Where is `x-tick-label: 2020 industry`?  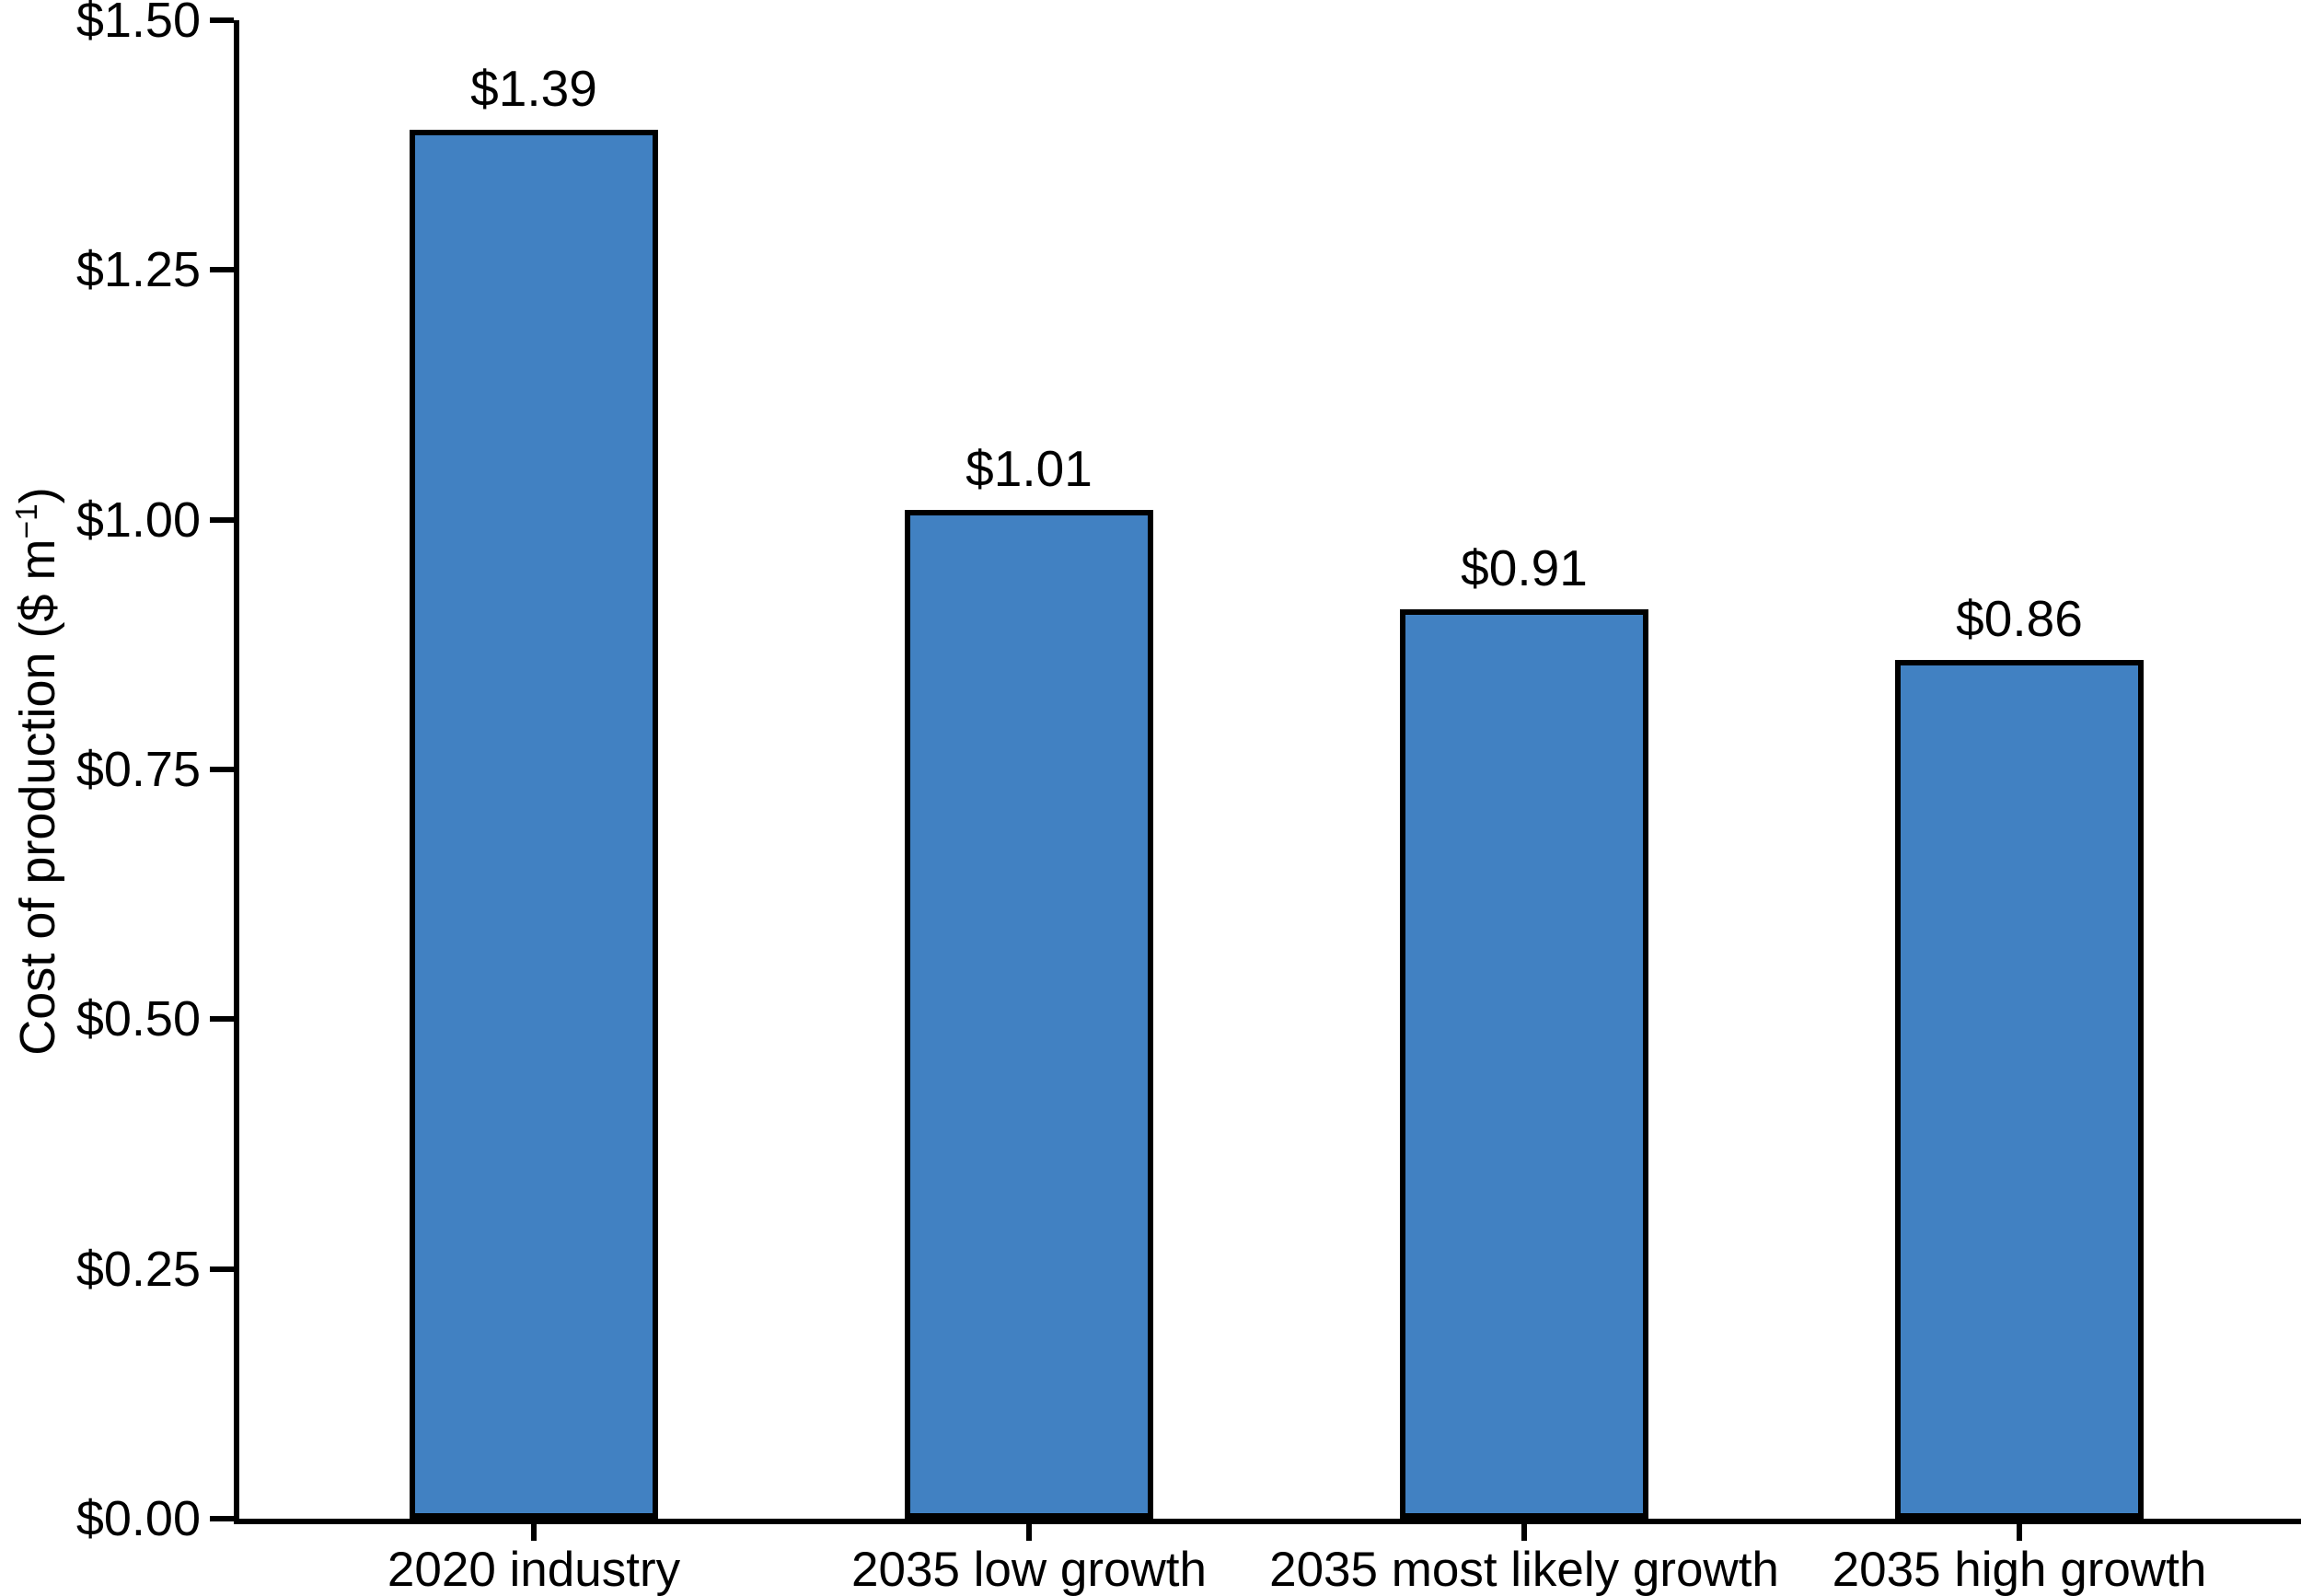 x-tick-label: 2020 industry is located at coordinates (534, 1570).